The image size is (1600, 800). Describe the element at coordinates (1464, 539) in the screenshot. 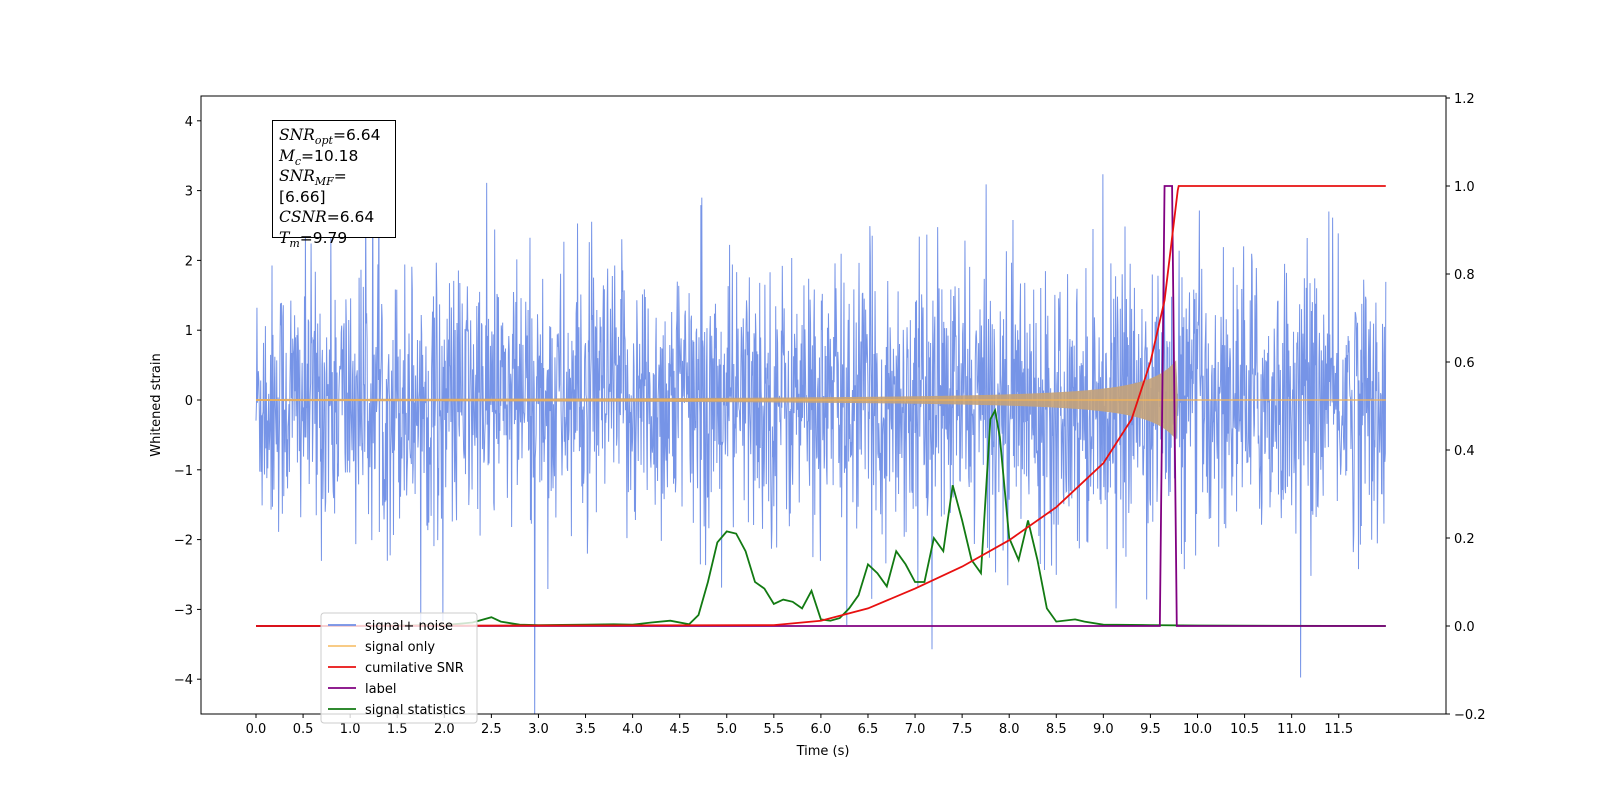

I see `y2-tick-label: 0.2` at that location.